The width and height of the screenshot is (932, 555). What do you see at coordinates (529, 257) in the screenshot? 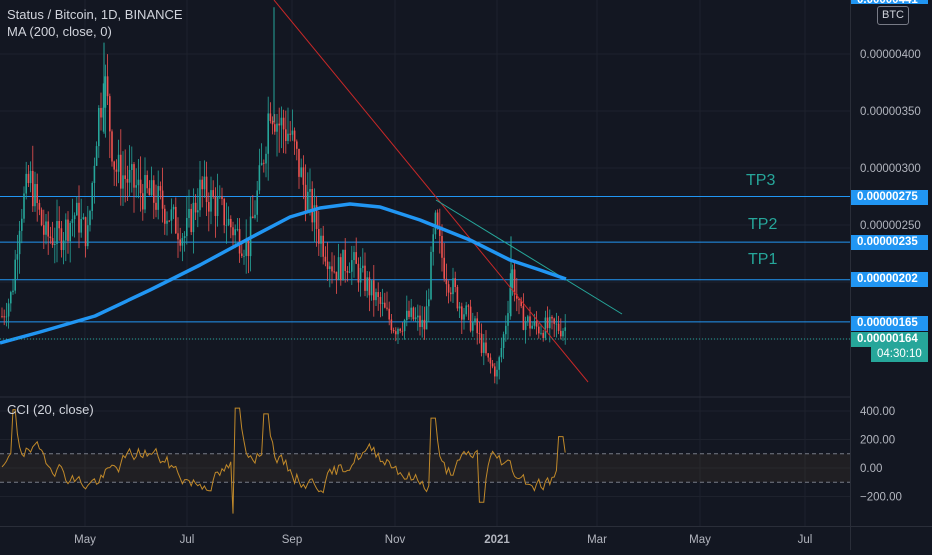
I see `teal-trendline` at bounding box center [529, 257].